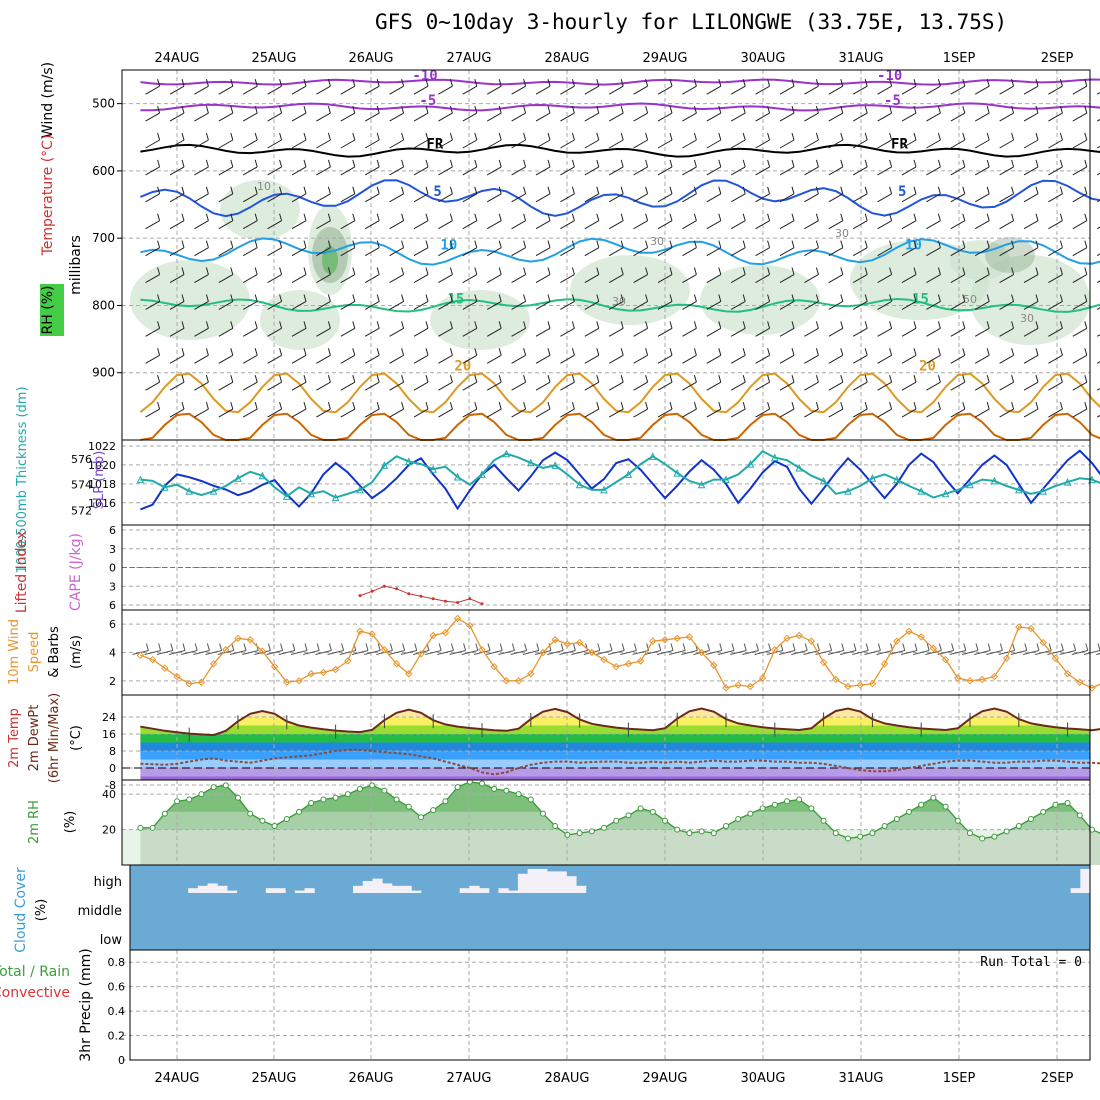 The image size is (1100, 1100). What do you see at coordinates (112, 568) in the screenshot?
I see `stability-tick-label: 0` at bounding box center [112, 568].